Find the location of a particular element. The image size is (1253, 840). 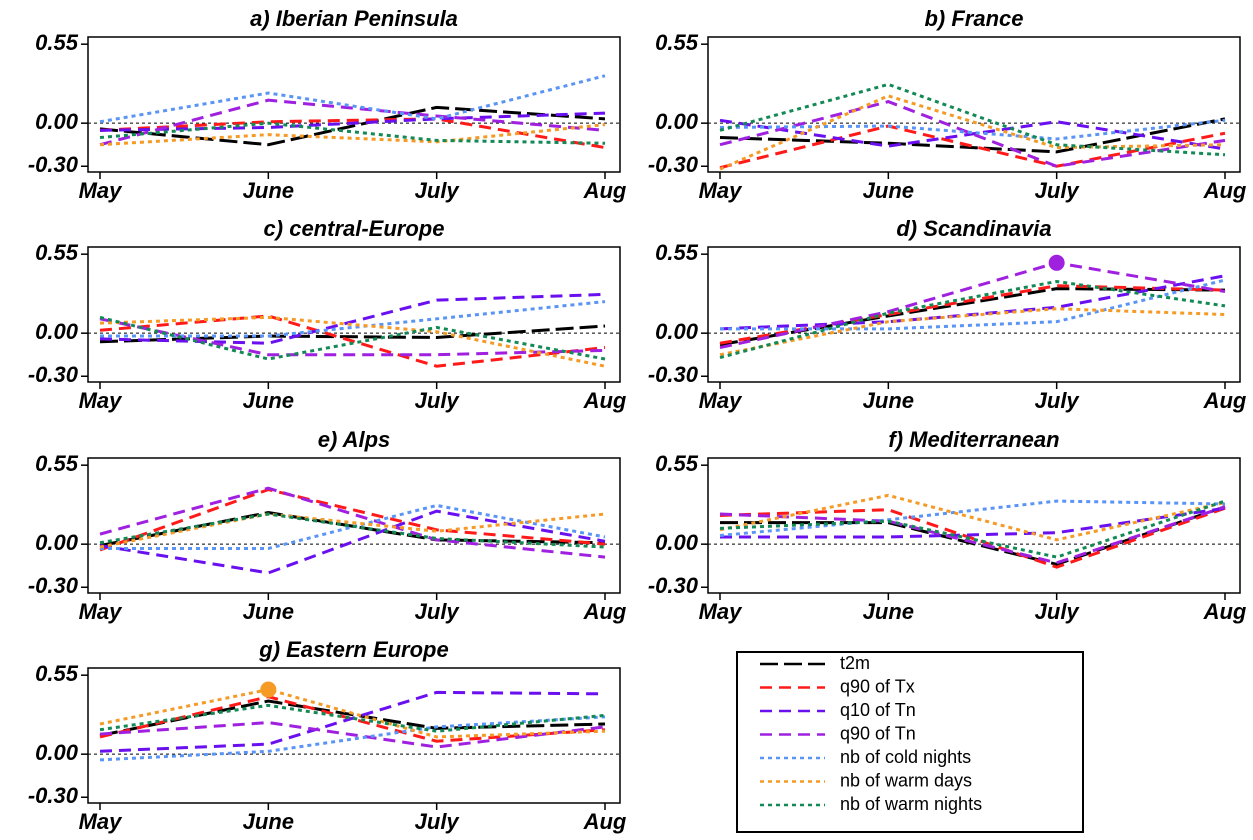

legend-label: t2m is located at coordinates (855, 663).